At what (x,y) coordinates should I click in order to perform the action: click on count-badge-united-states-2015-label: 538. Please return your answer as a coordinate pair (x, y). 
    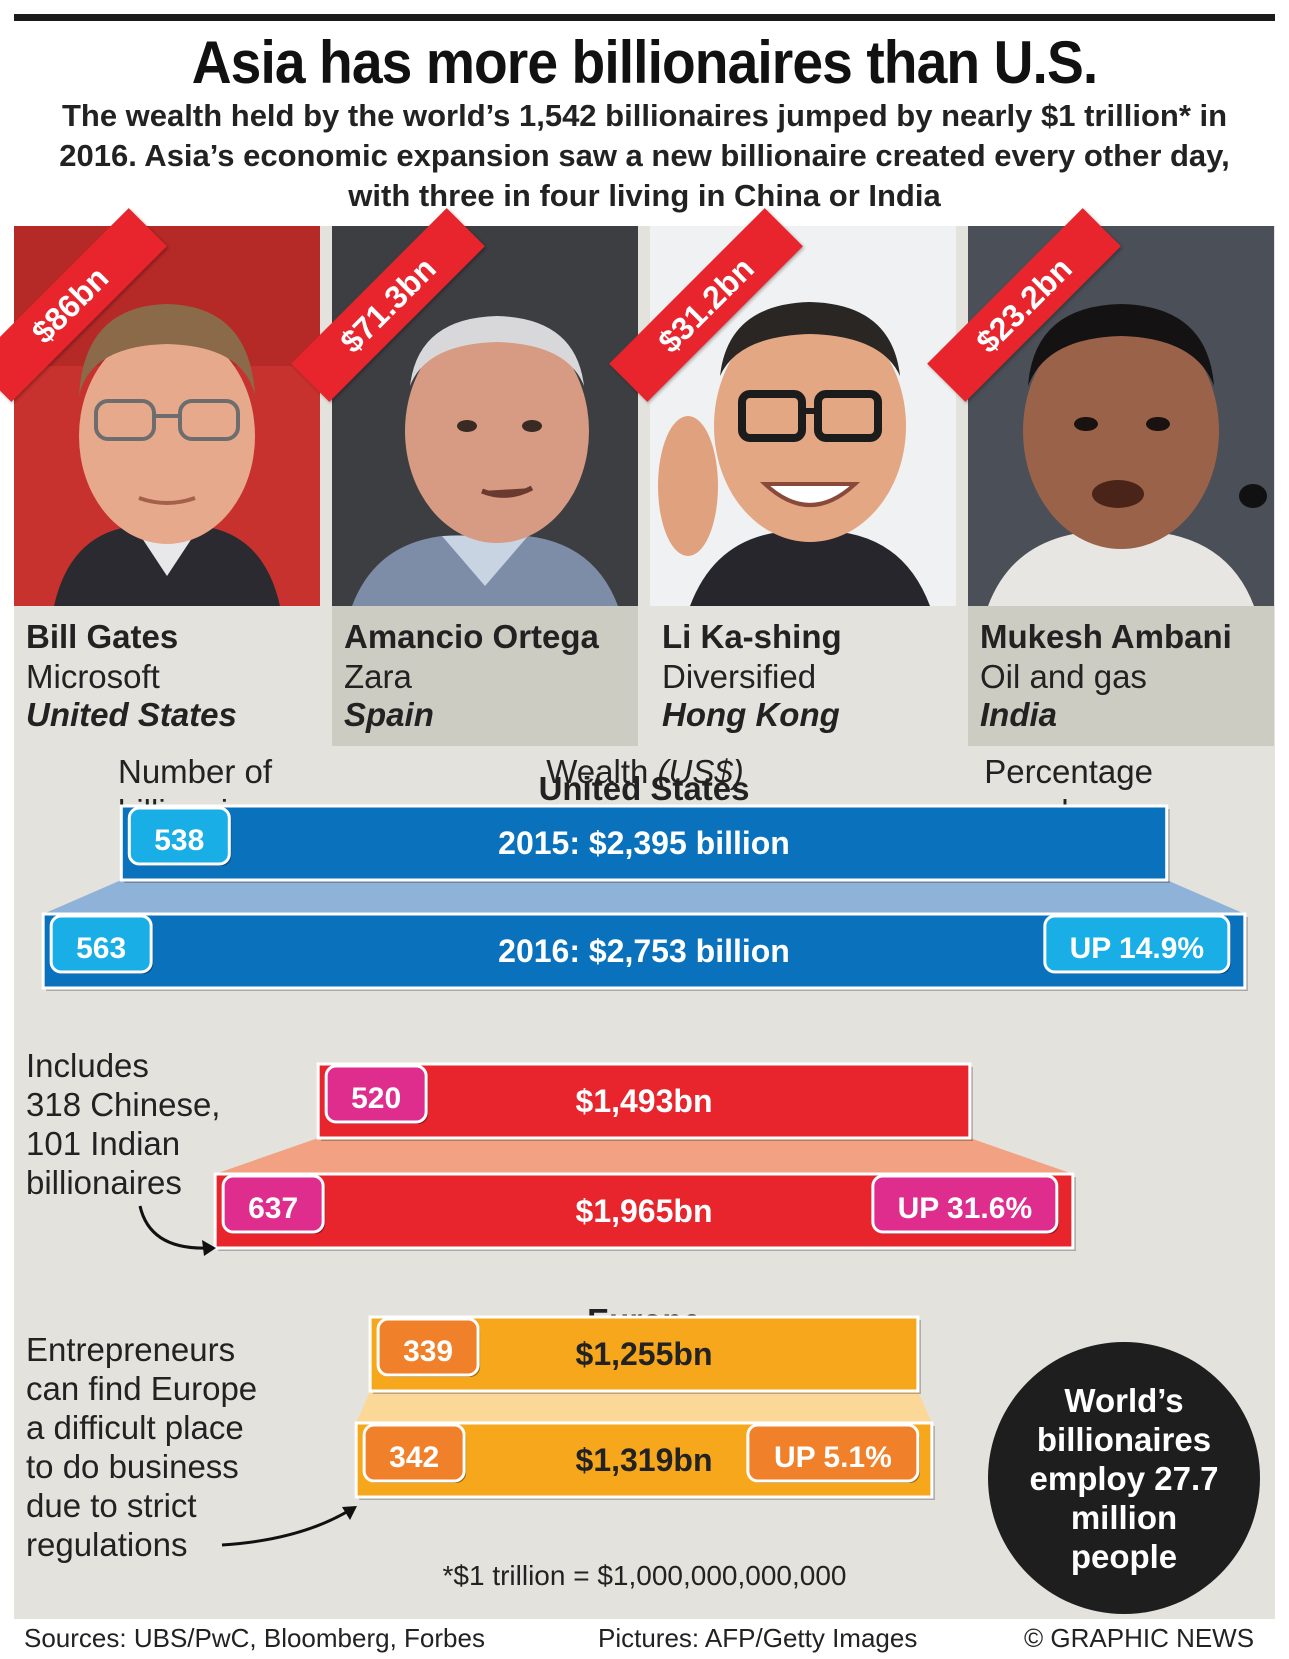
    Looking at the image, I should click on (179, 840).